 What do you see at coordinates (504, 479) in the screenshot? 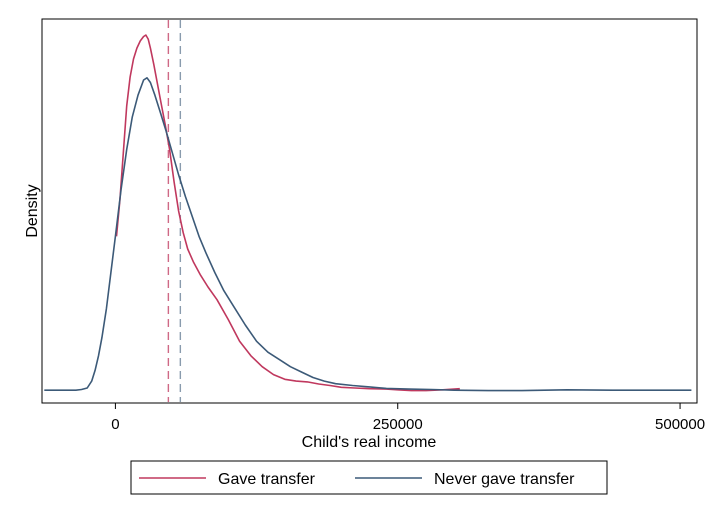
I see `legend-label-never-gave-transfer: Never gave transfer` at bounding box center [504, 479].